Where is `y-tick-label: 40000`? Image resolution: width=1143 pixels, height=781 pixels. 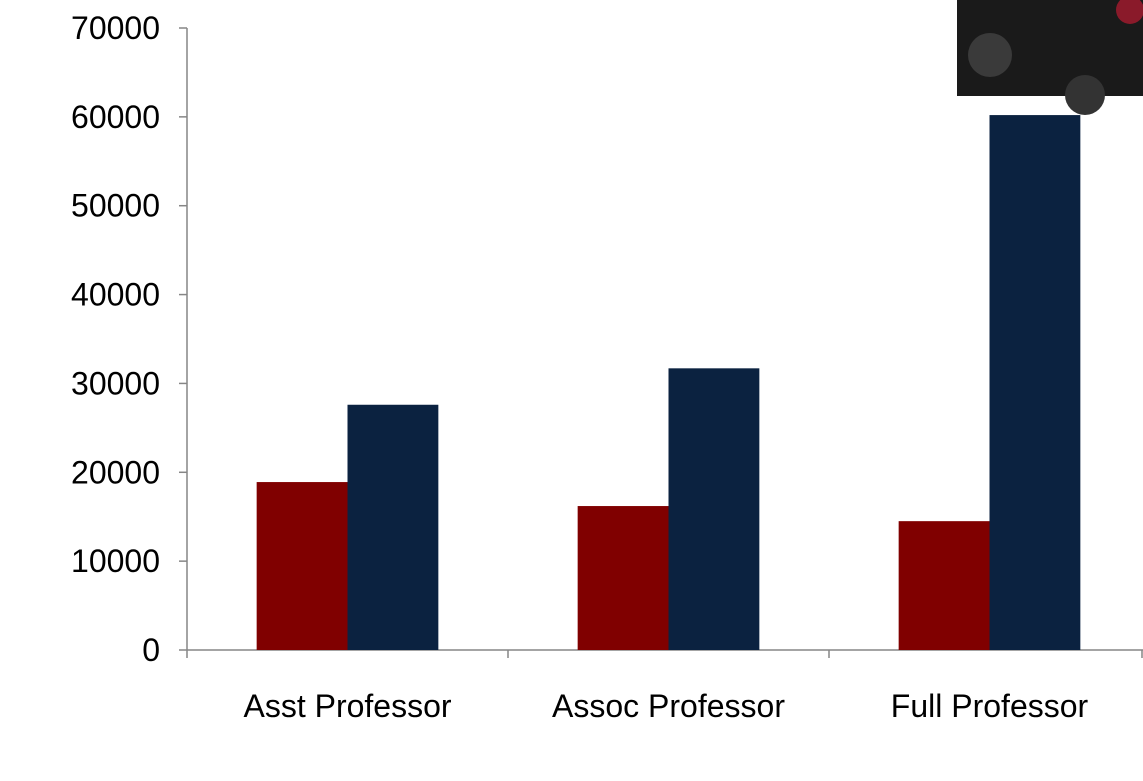 y-tick-label: 40000 is located at coordinates (115, 295).